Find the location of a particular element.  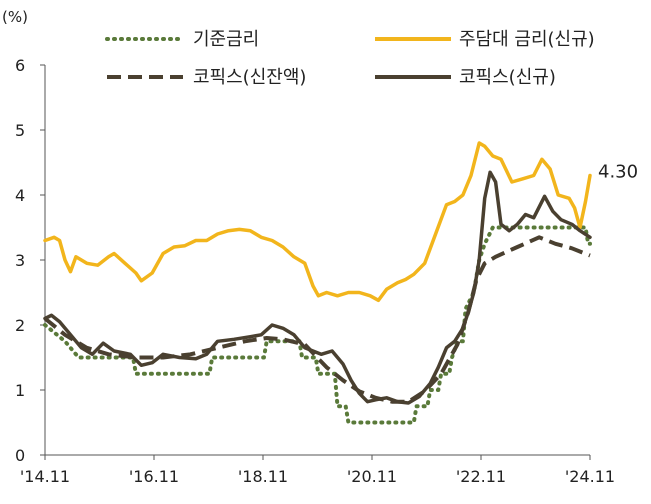

y-tick-label: 5 is located at coordinates (20, 130).